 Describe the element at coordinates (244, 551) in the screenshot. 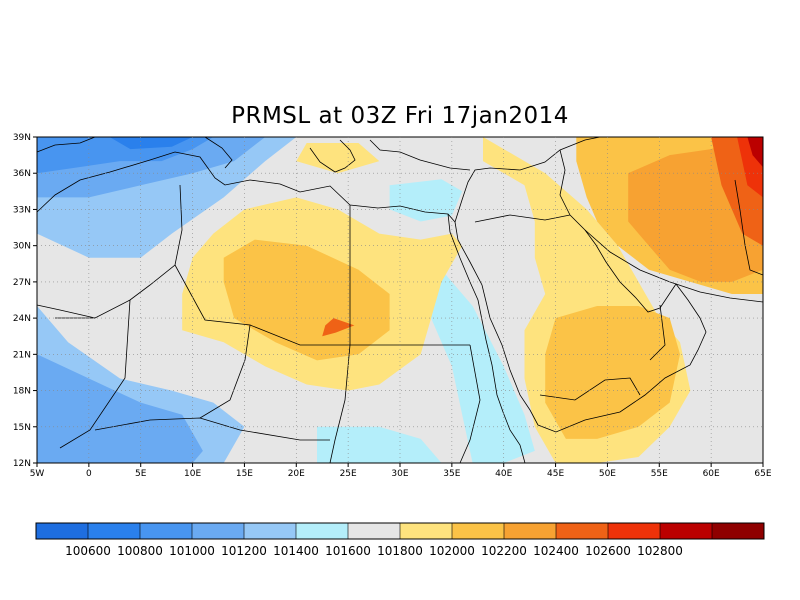

I see `colorbar-label: 101200` at that location.